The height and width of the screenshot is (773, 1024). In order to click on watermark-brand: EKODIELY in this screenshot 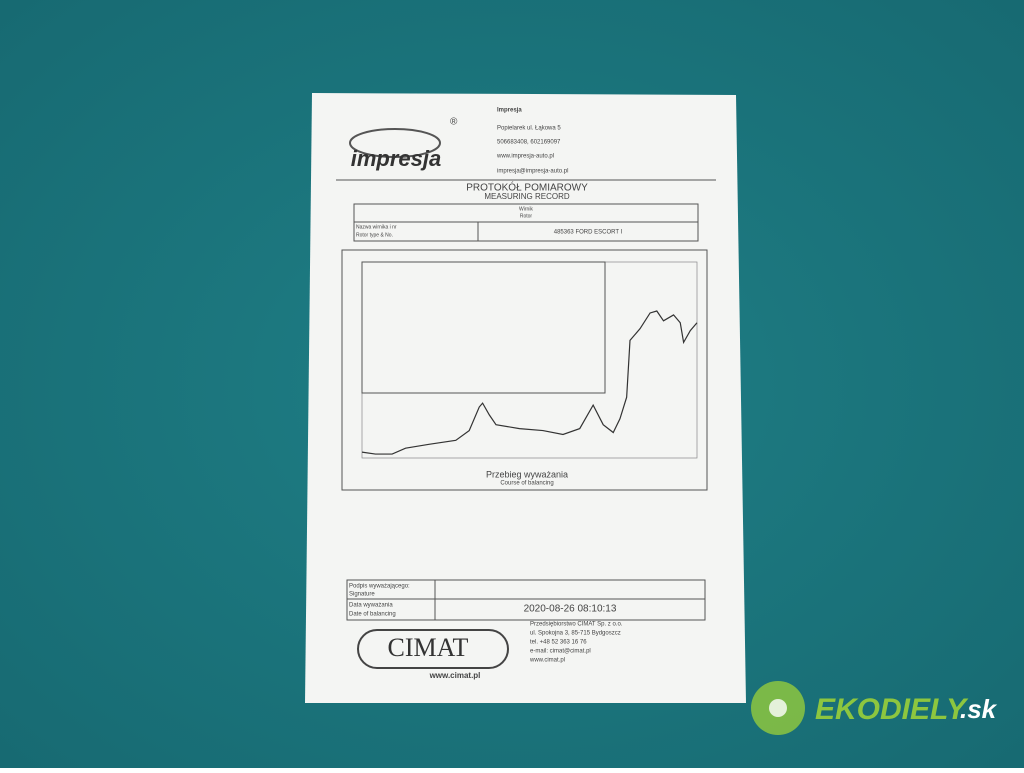, I will do `click(892, 709)`.